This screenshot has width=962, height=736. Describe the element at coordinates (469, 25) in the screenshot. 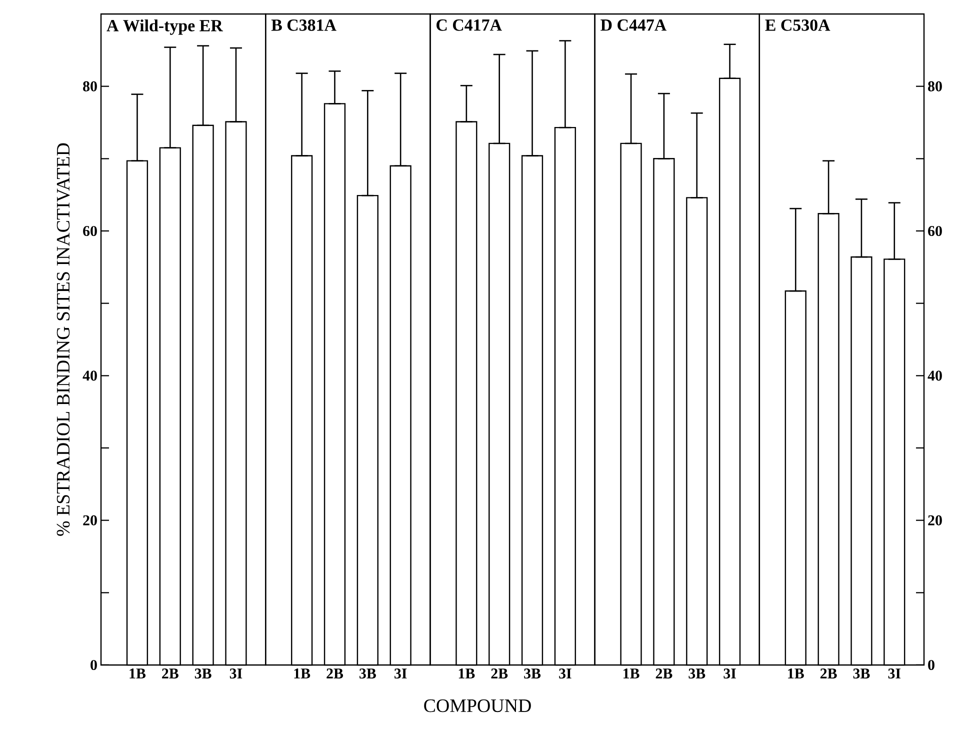

I see `chart-title: C C417A` at that location.